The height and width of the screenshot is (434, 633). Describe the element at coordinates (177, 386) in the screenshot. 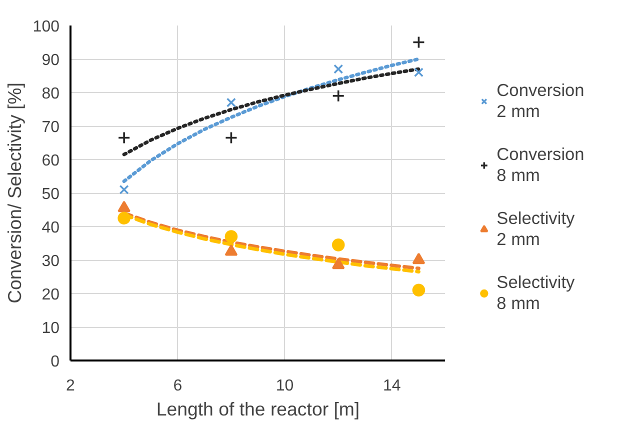

I see `x-tick-label: 6` at that location.